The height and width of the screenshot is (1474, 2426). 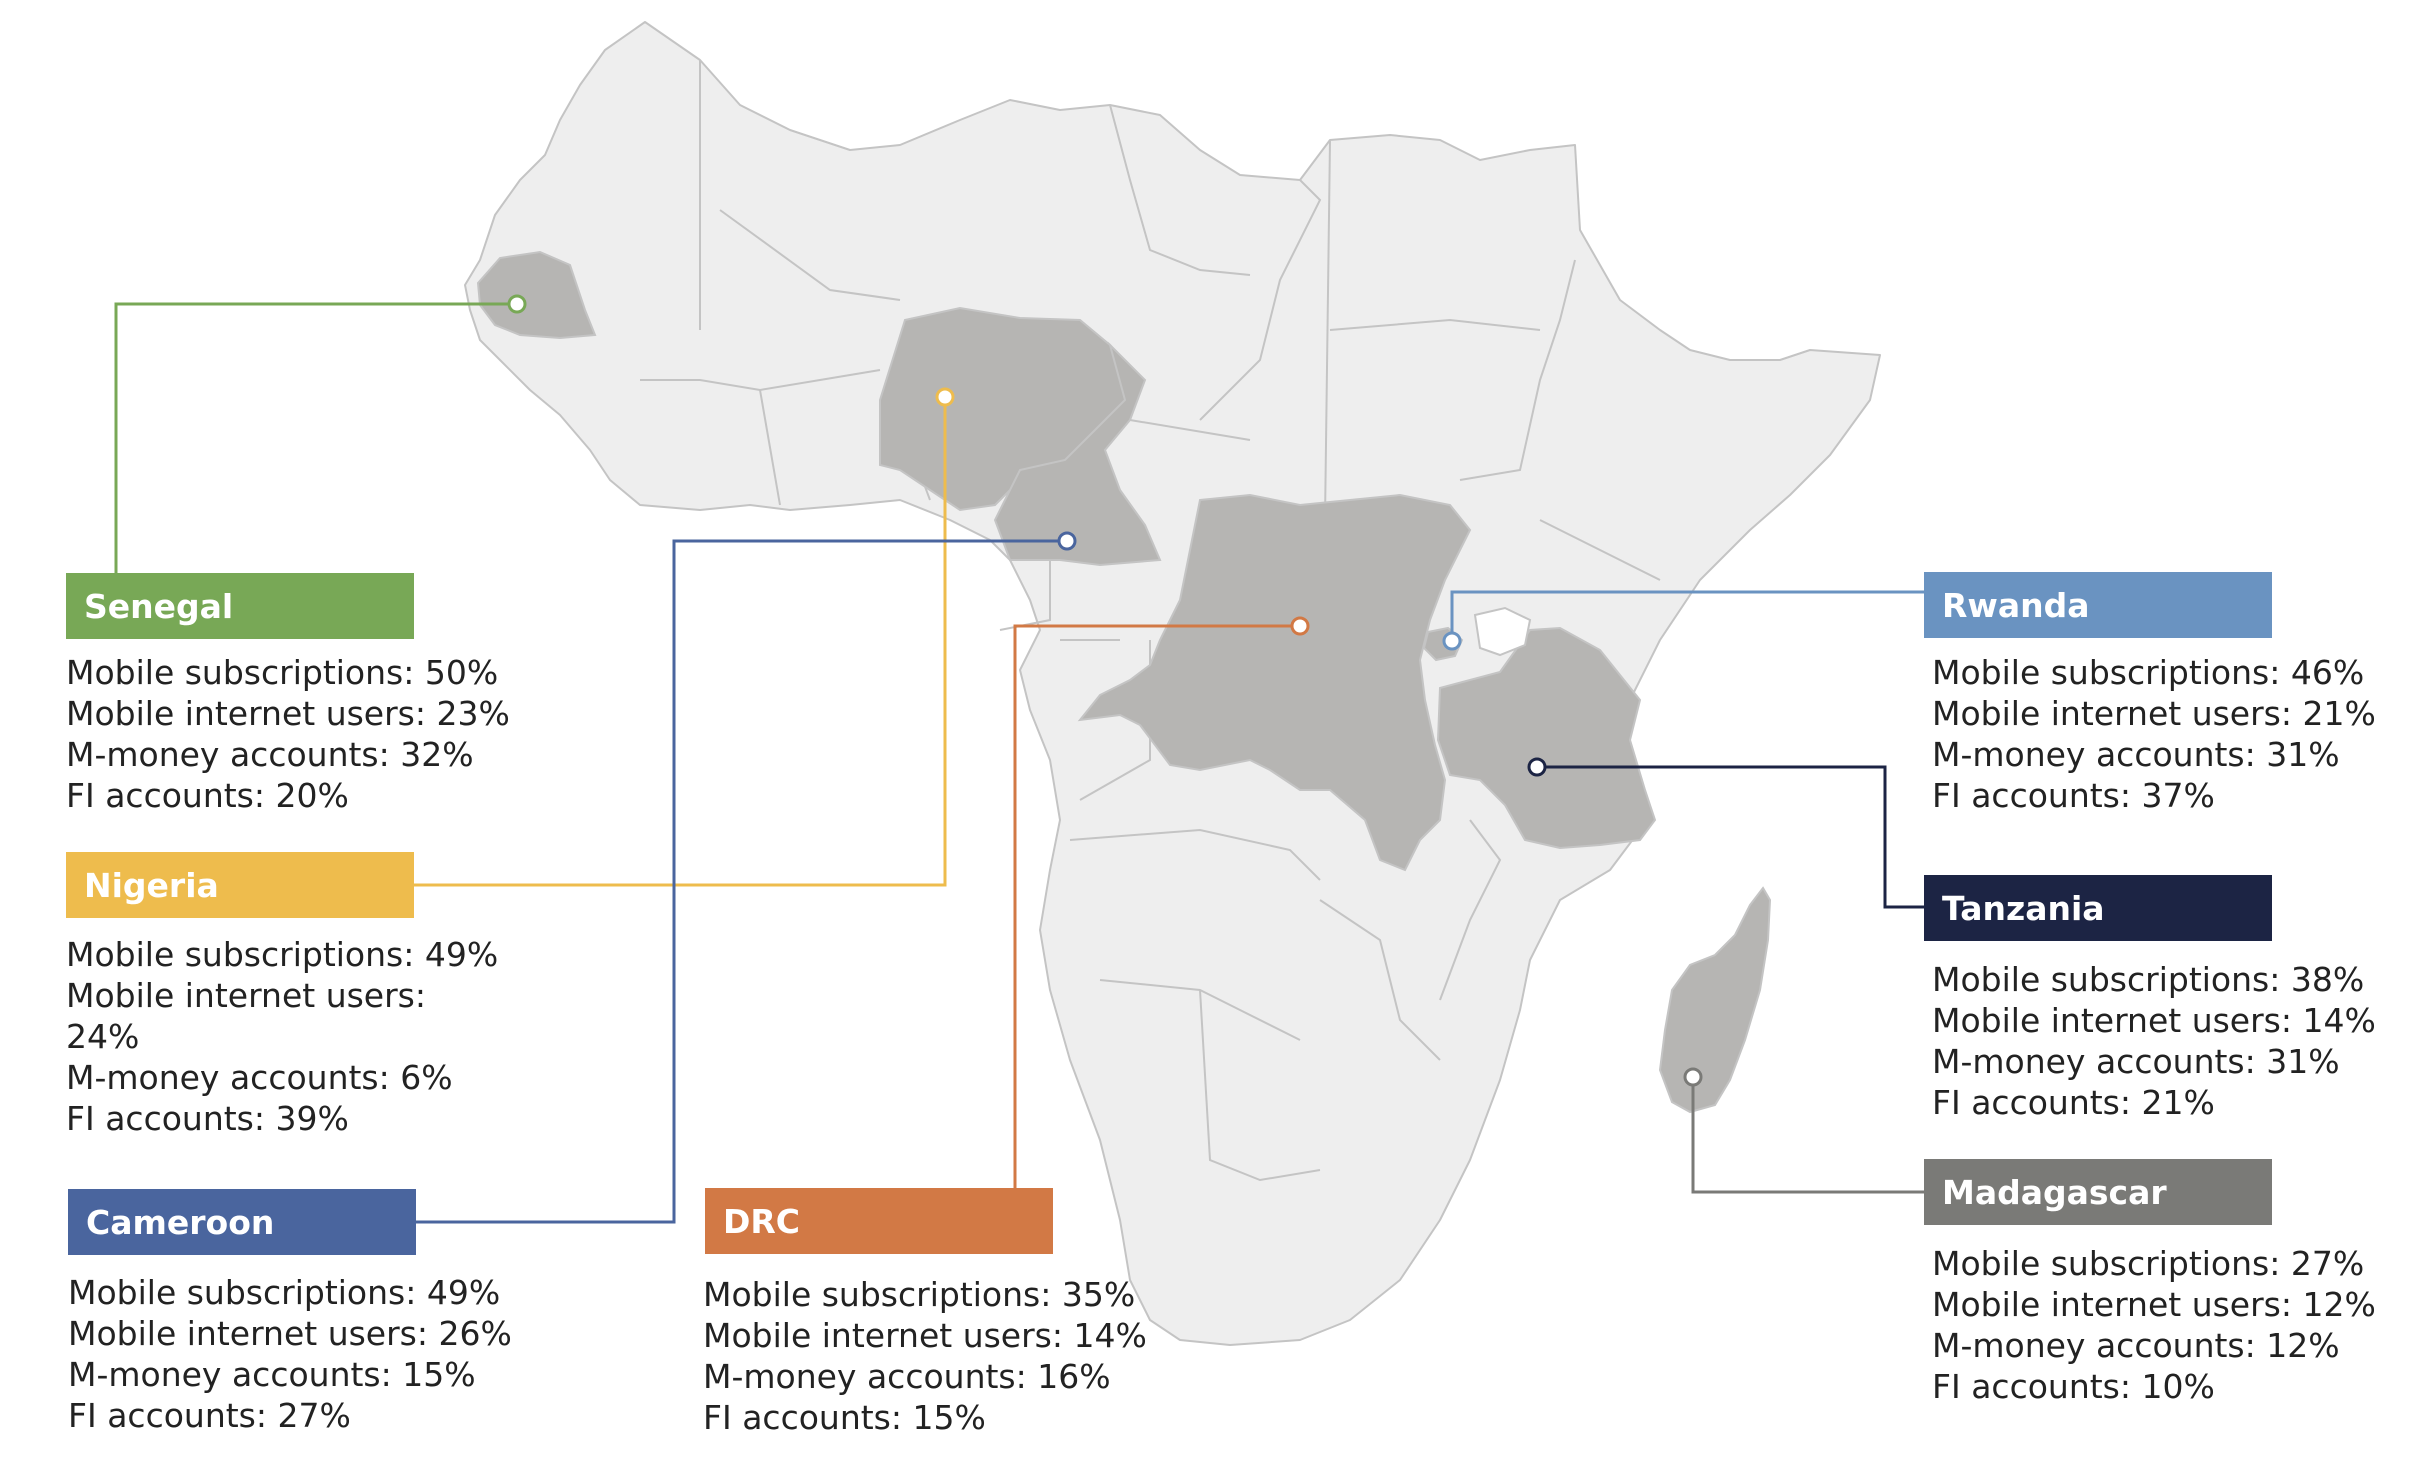 I want to click on stat-line: Mobile internet users: 12%, so click(x=2154, y=1304).